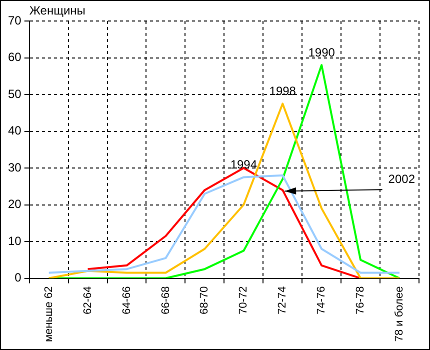 This screenshot has width=430, height=350. I want to click on x-tick-label: 68-70, so click(204, 300).